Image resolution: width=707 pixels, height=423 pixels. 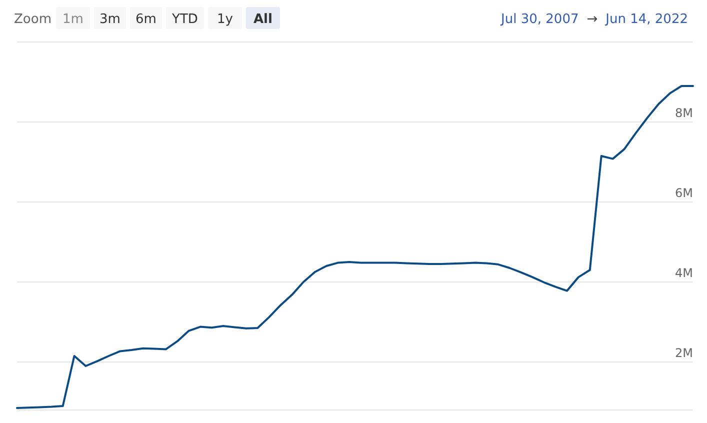 What do you see at coordinates (684, 273) in the screenshot?
I see `y-tick-label: 4M` at bounding box center [684, 273].